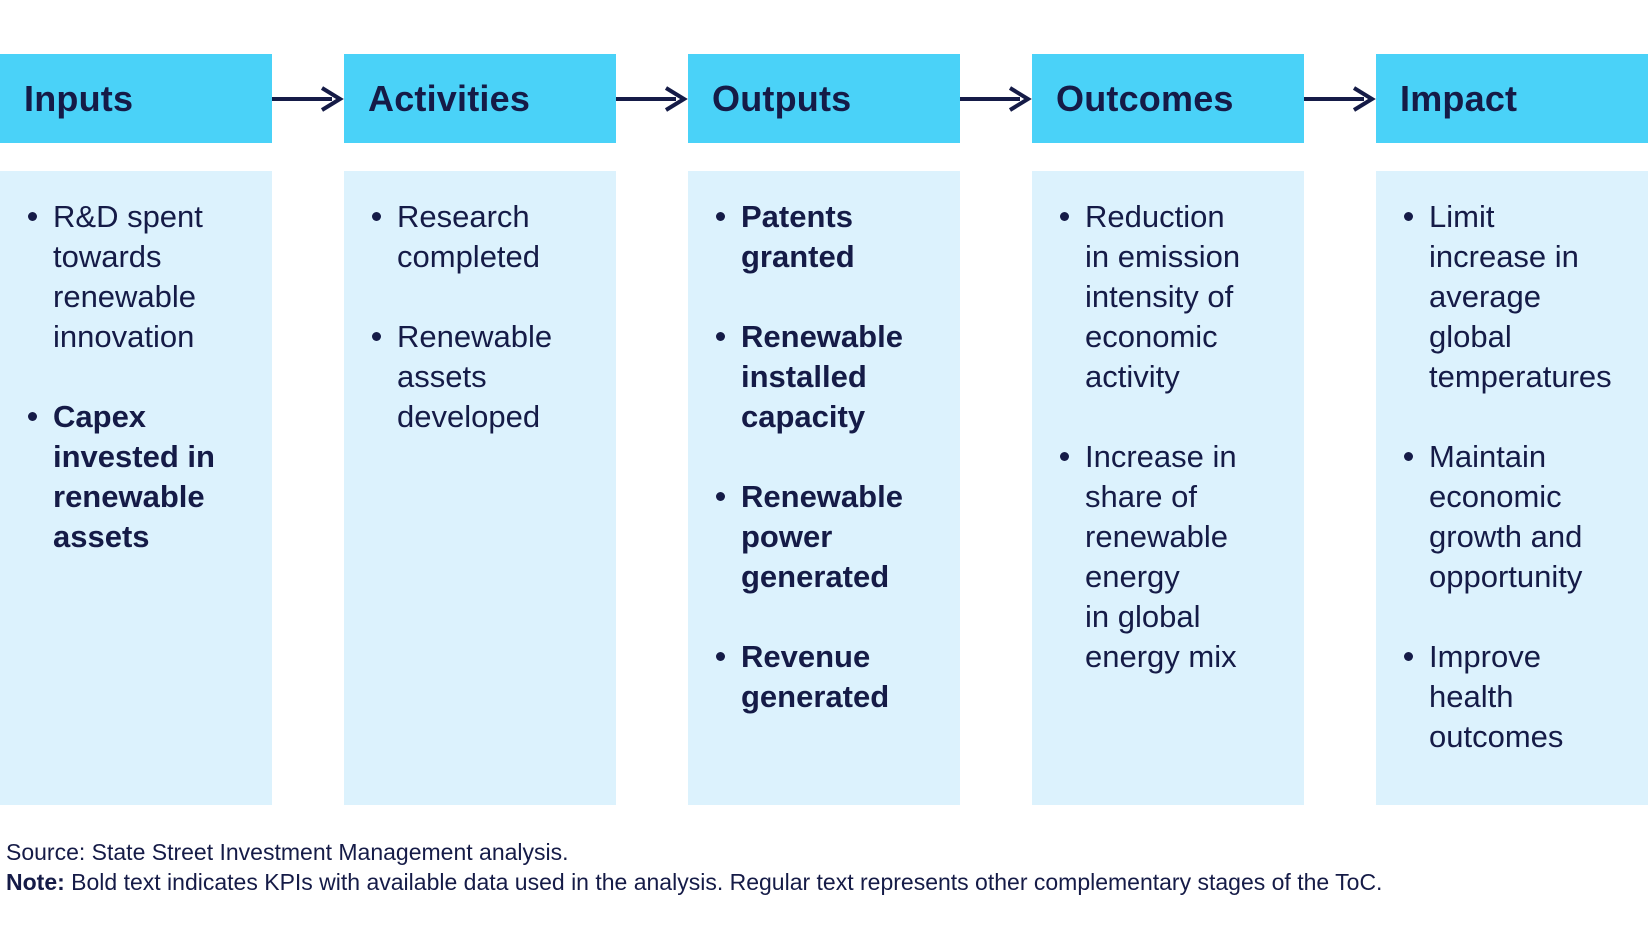  I want to click on list-item: Research completed, so click(484, 237).